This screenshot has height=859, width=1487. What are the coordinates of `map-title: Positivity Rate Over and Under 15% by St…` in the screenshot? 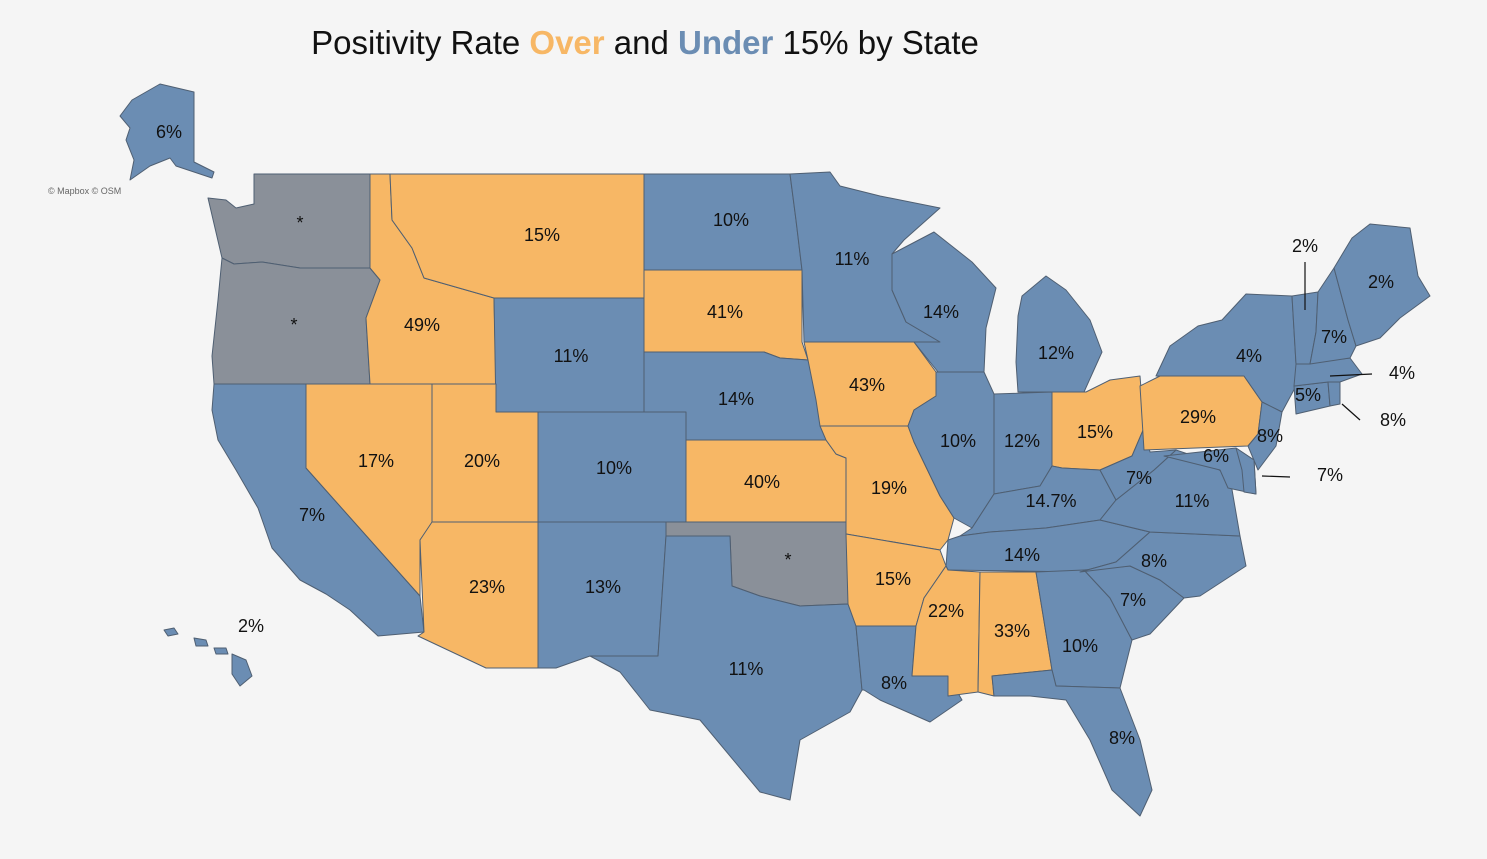 It's located at (645, 43).